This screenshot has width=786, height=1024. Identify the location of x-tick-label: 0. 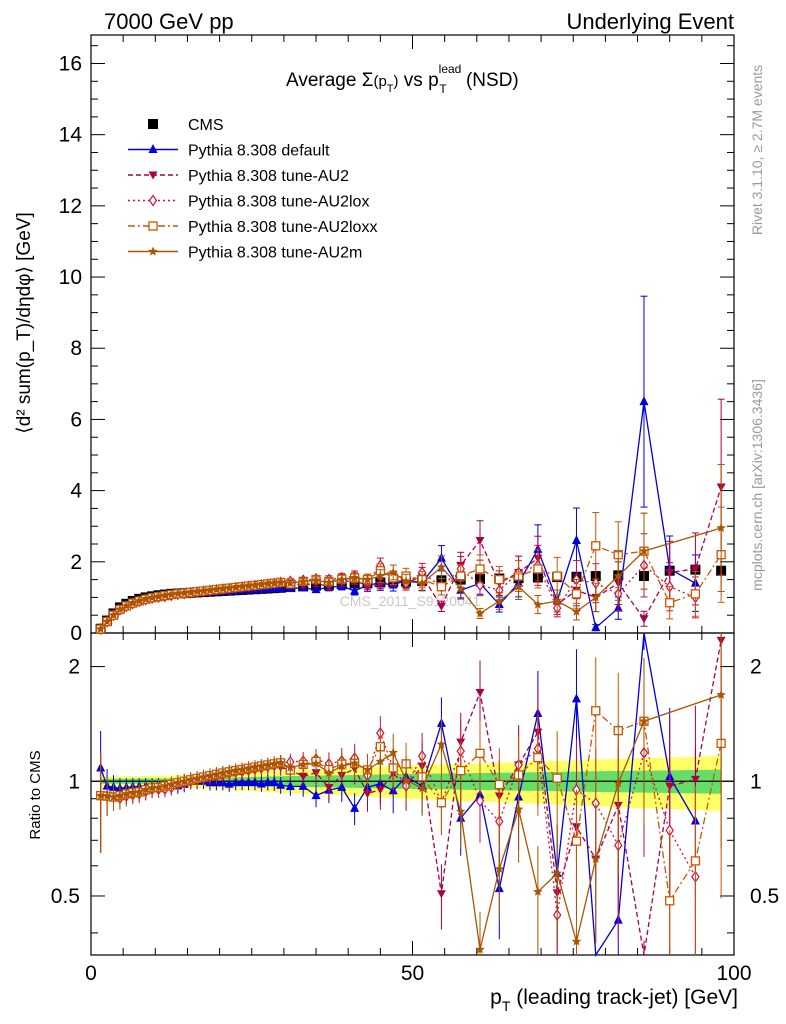
(91, 973).